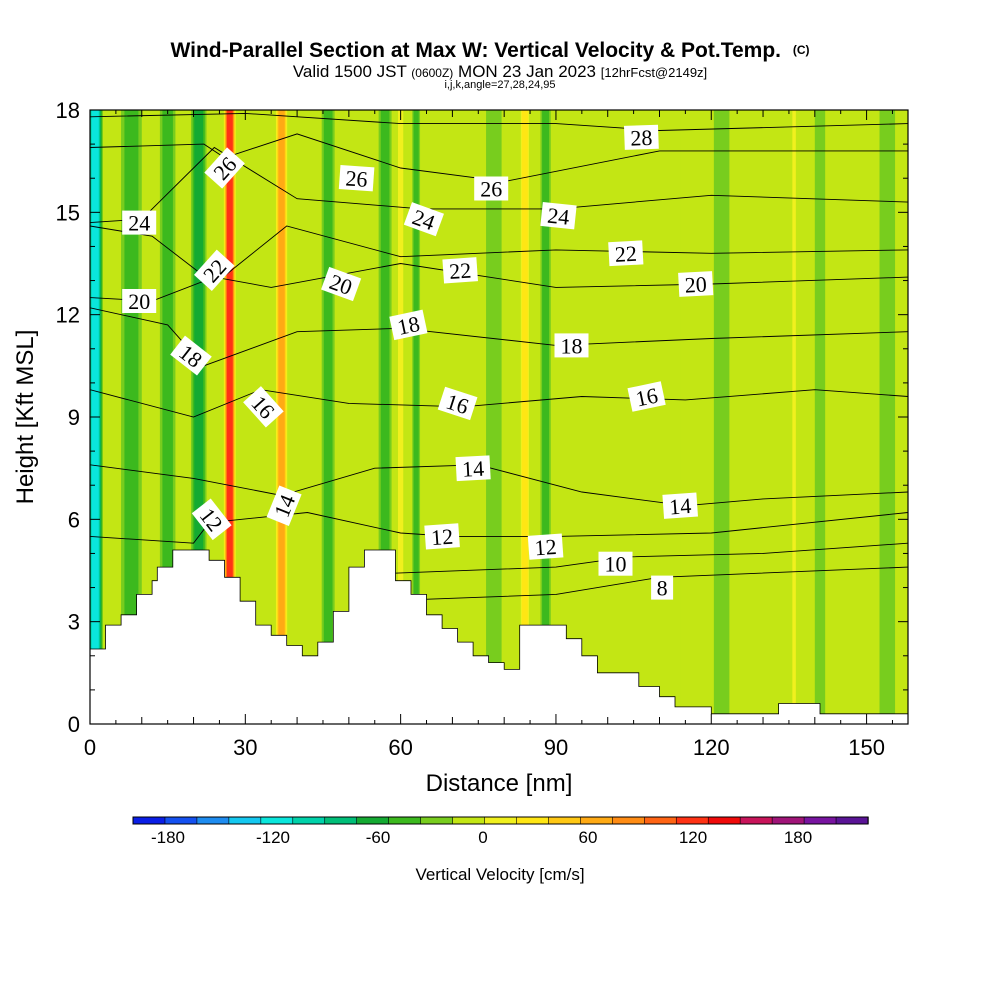  I want to click on contour-label-text: 28, so click(641, 138).